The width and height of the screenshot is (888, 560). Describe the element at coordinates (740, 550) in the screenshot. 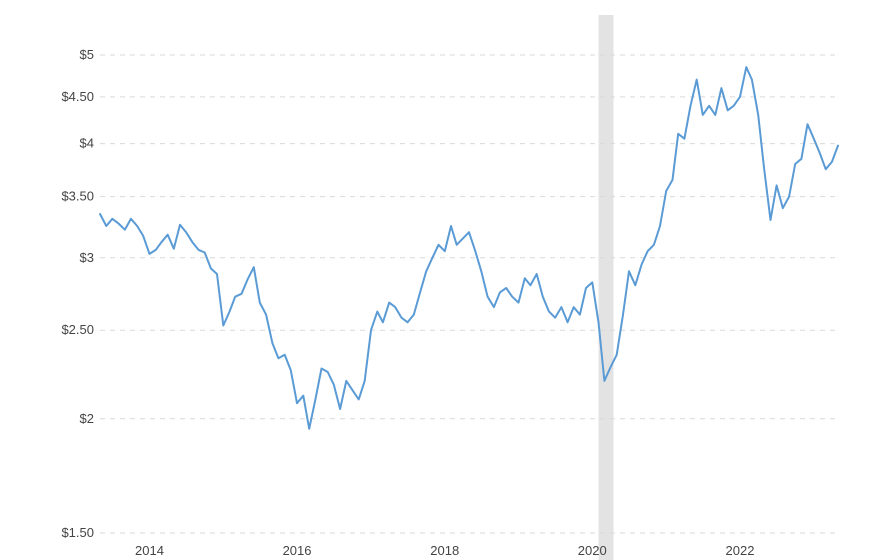

I see `x-tick-label: 2022` at that location.